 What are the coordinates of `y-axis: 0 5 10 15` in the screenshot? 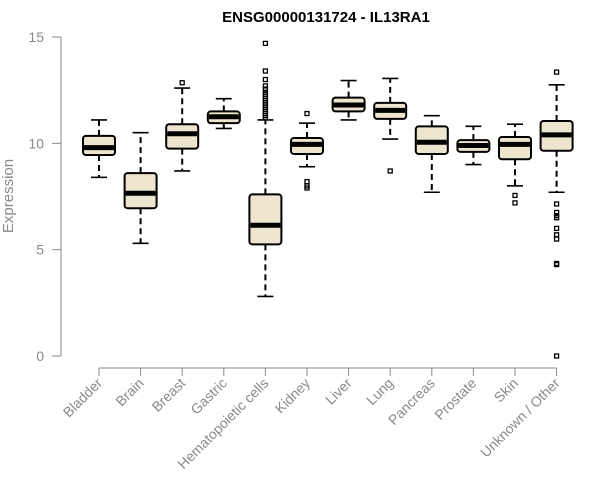 It's located at (45, 196).